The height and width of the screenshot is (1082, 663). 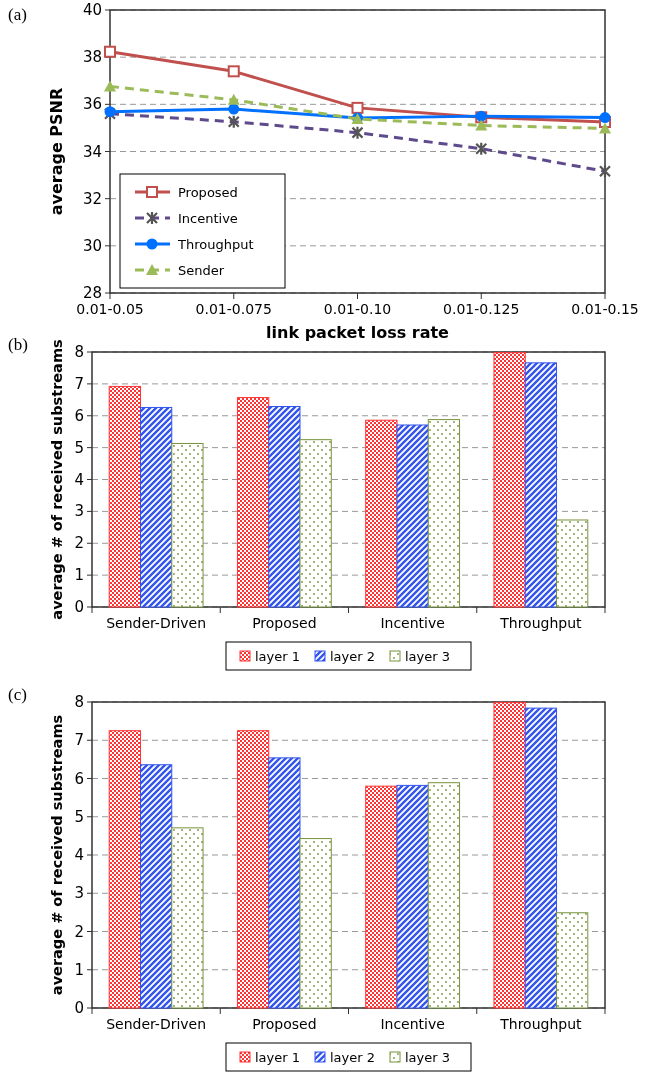 What do you see at coordinates (358, 332) in the screenshot?
I see `x-axis-title: link packet loss rate` at bounding box center [358, 332].